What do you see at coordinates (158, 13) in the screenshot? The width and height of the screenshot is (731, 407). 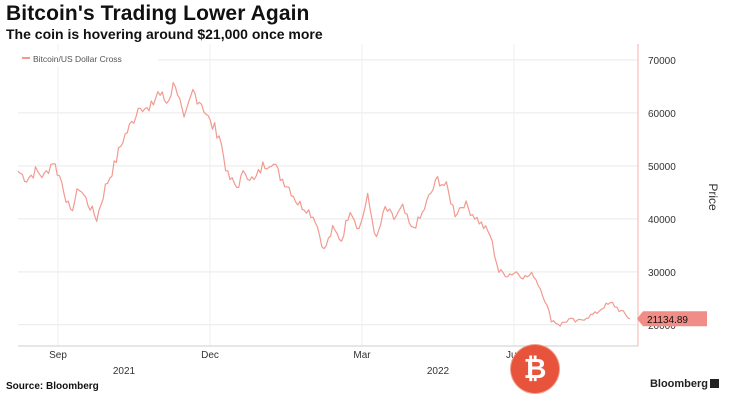 I see `chart-title: Bitcoin's Trading Lower Again` at bounding box center [158, 13].